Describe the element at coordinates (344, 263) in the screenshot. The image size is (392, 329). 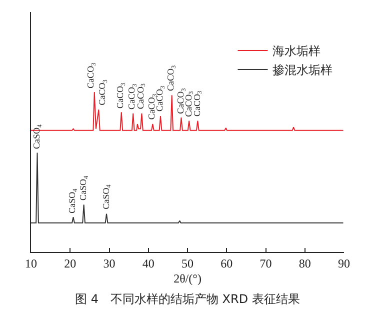
I see `x-tick-label: 90` at that location.